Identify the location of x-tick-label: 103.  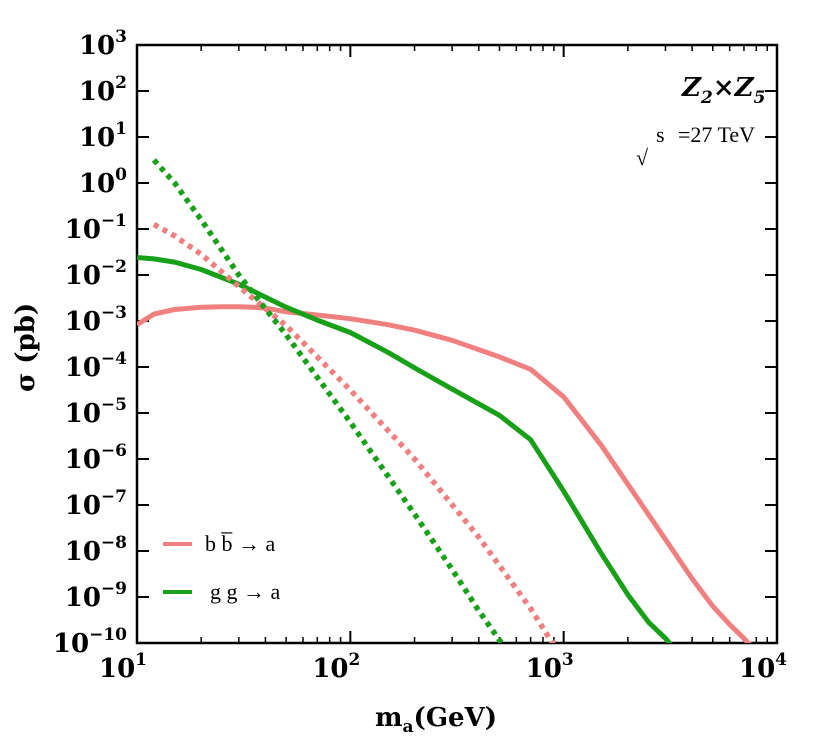
(550, 667).